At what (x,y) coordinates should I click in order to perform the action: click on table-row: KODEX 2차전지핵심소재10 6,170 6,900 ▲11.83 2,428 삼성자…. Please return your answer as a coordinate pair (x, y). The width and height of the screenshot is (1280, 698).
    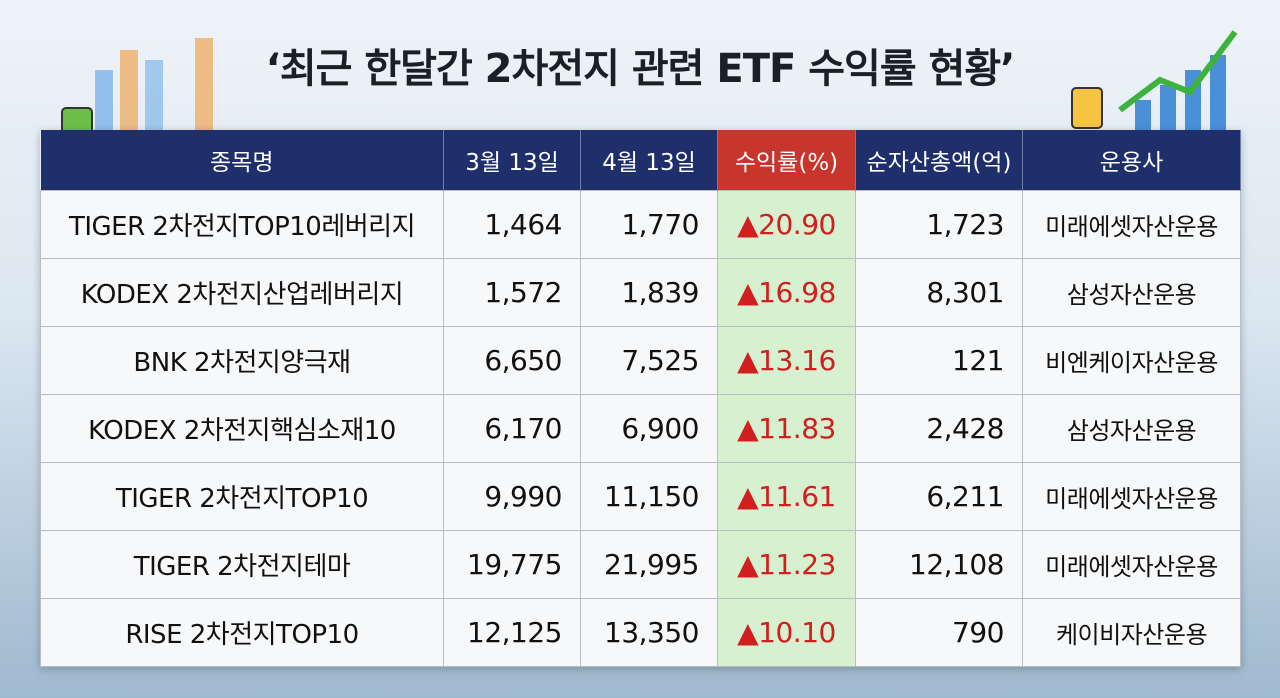
    Looking at the image, I should click on (640, 428).